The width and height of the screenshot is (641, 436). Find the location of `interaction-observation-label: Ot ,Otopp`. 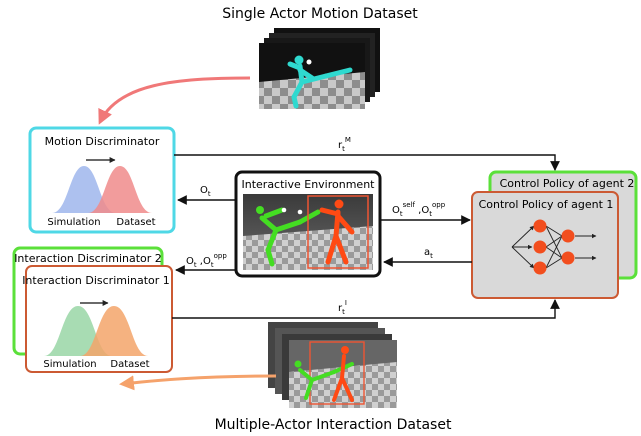

interaction-observation-label: Ot ,Otopp is located at coordinates (206, 260).